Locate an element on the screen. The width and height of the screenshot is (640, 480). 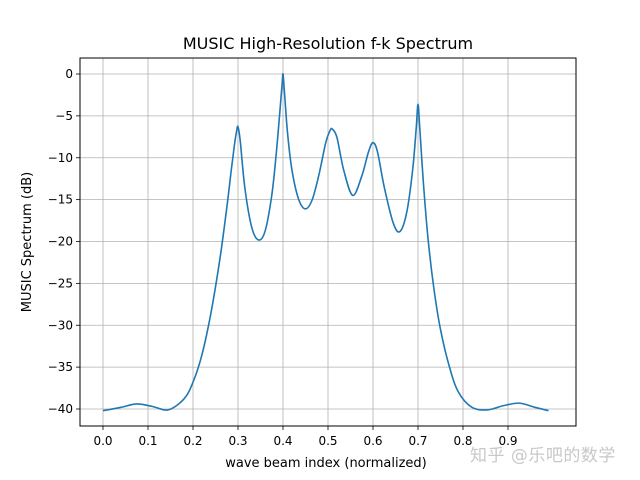
x-tick-label: 0.9 is located at coordinates (507, 441).